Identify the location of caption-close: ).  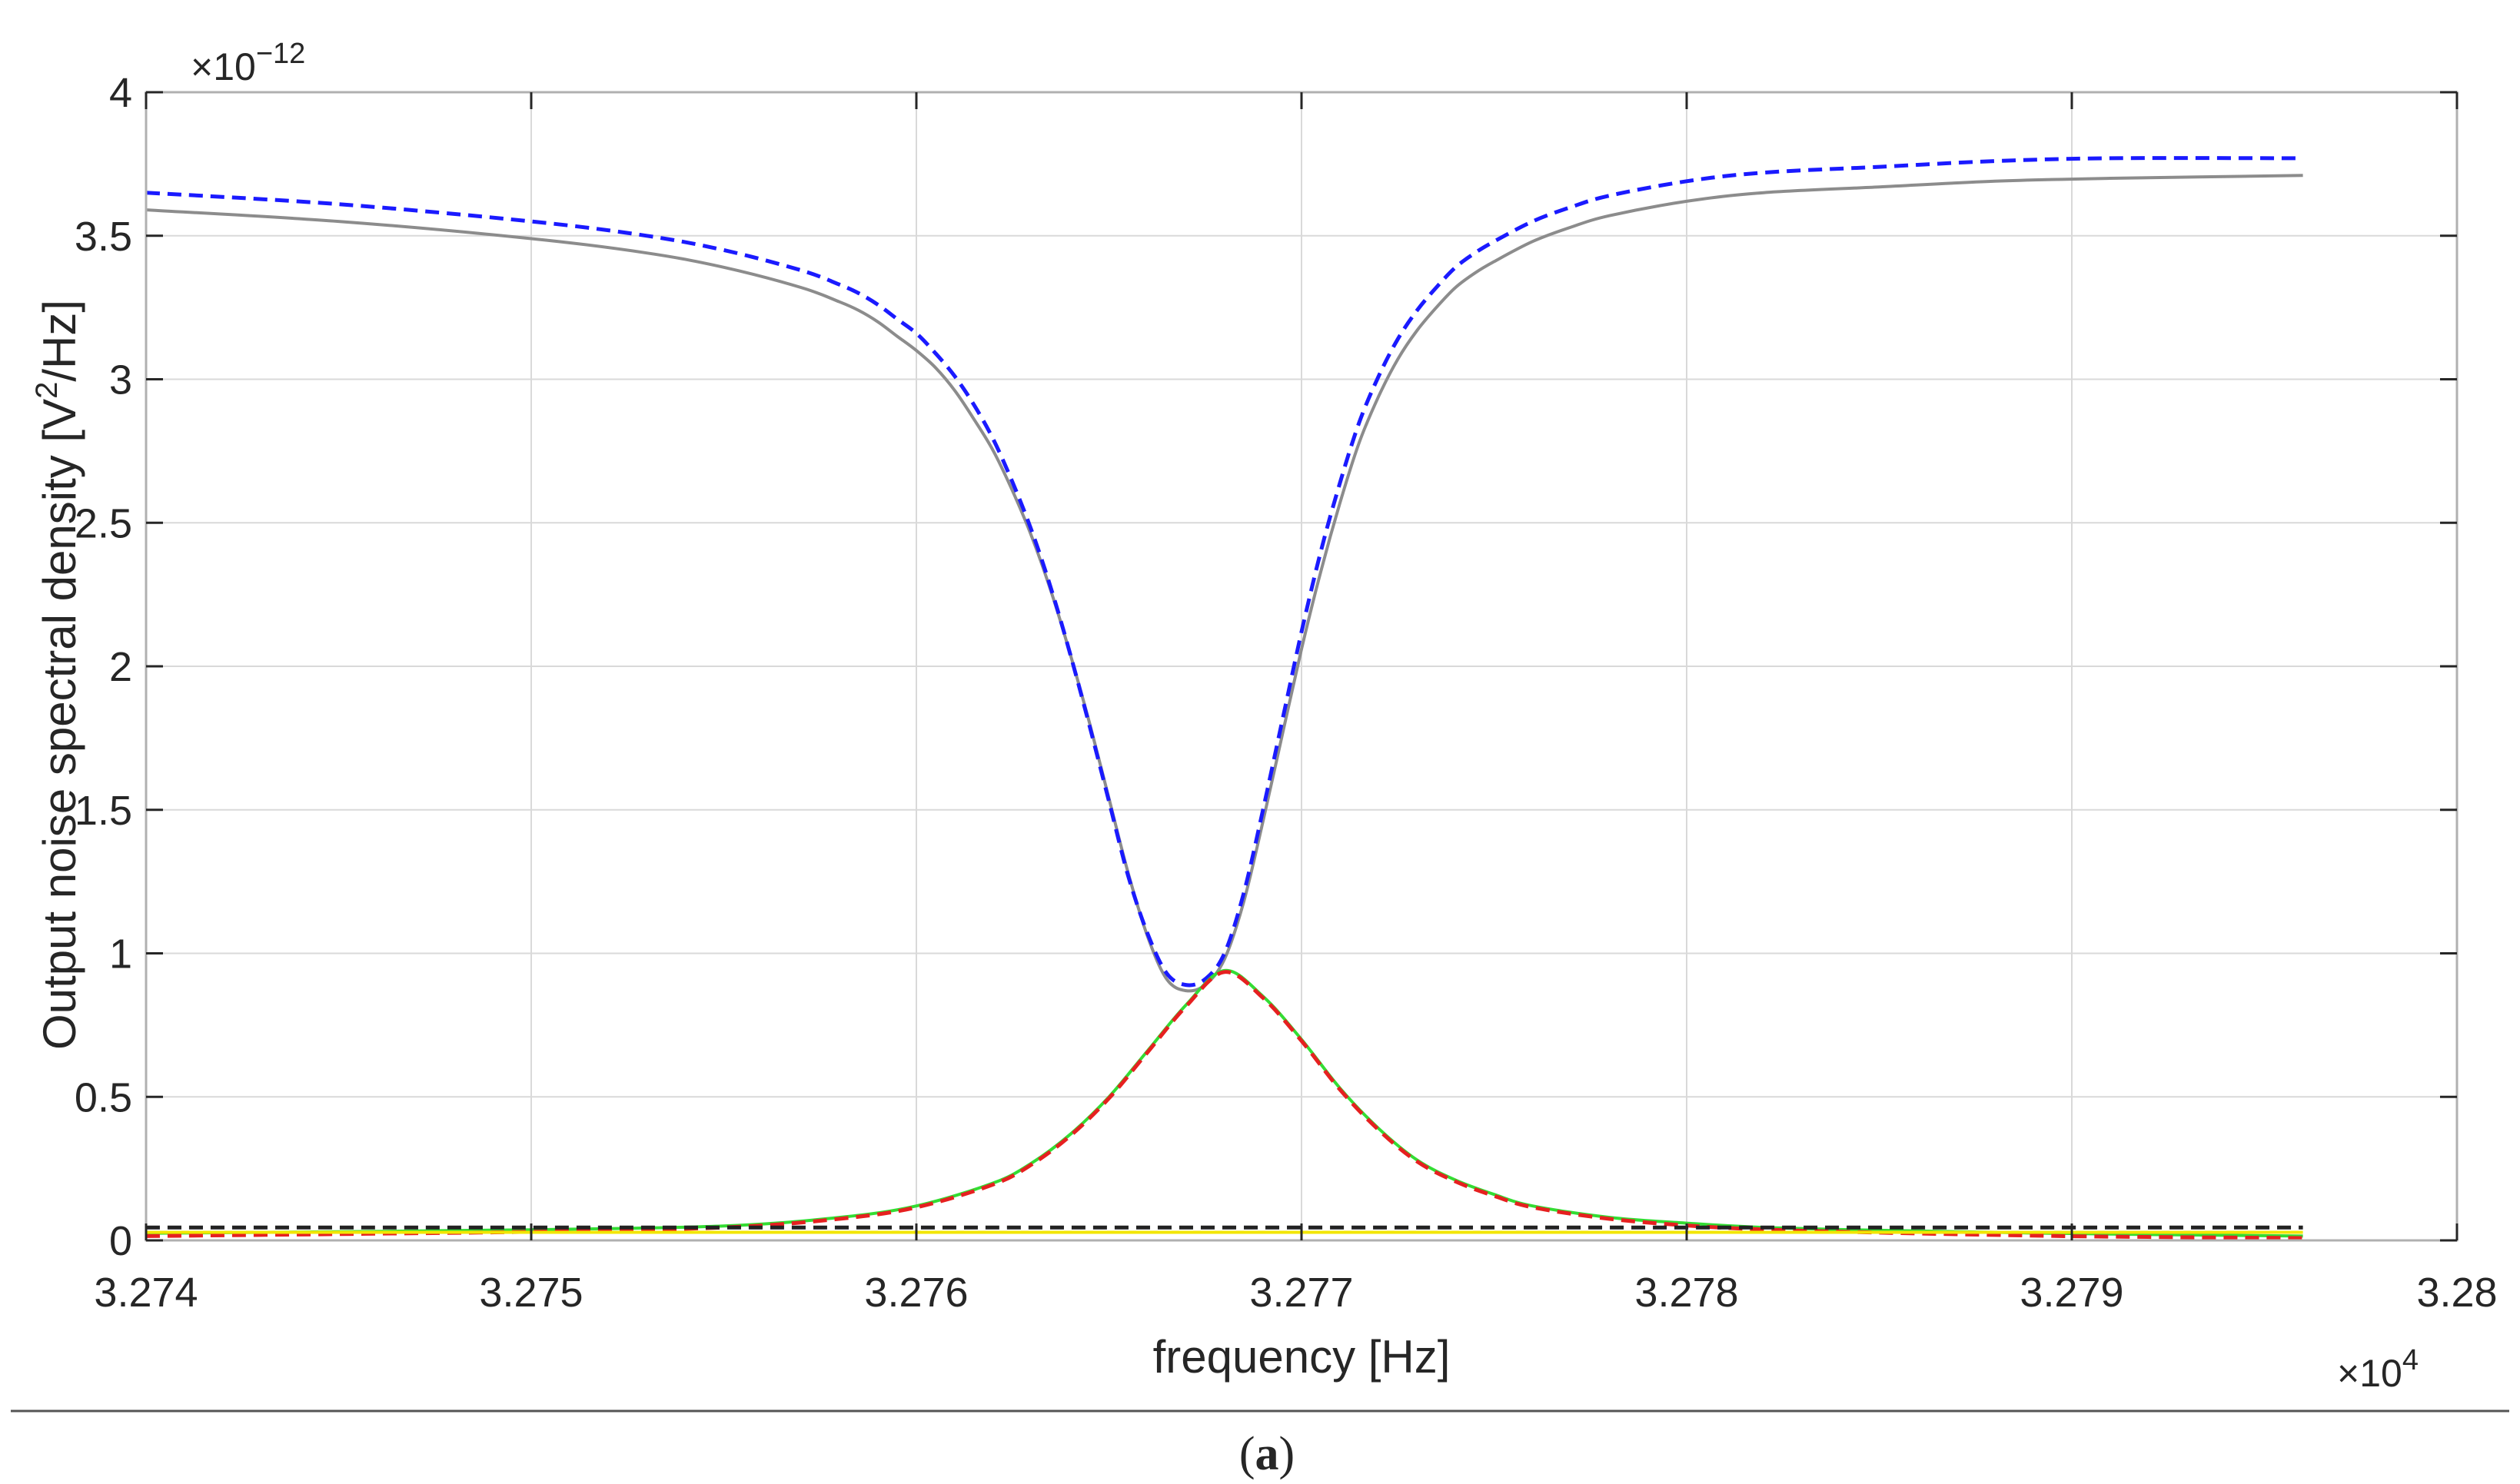
(1287, 1454).